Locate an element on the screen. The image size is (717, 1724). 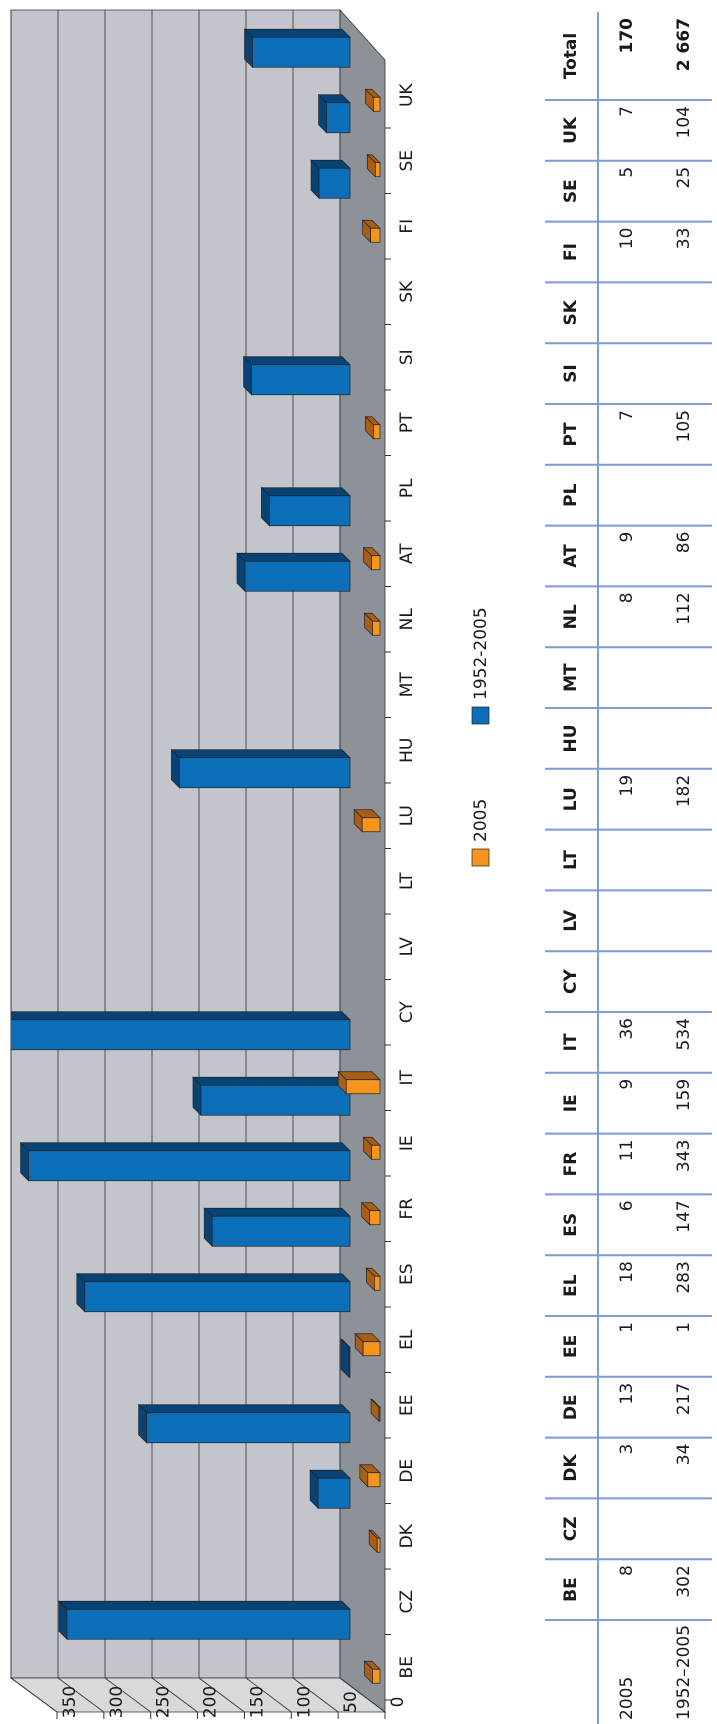
x-tick-label: EL is located at coordinates (407, 1339).